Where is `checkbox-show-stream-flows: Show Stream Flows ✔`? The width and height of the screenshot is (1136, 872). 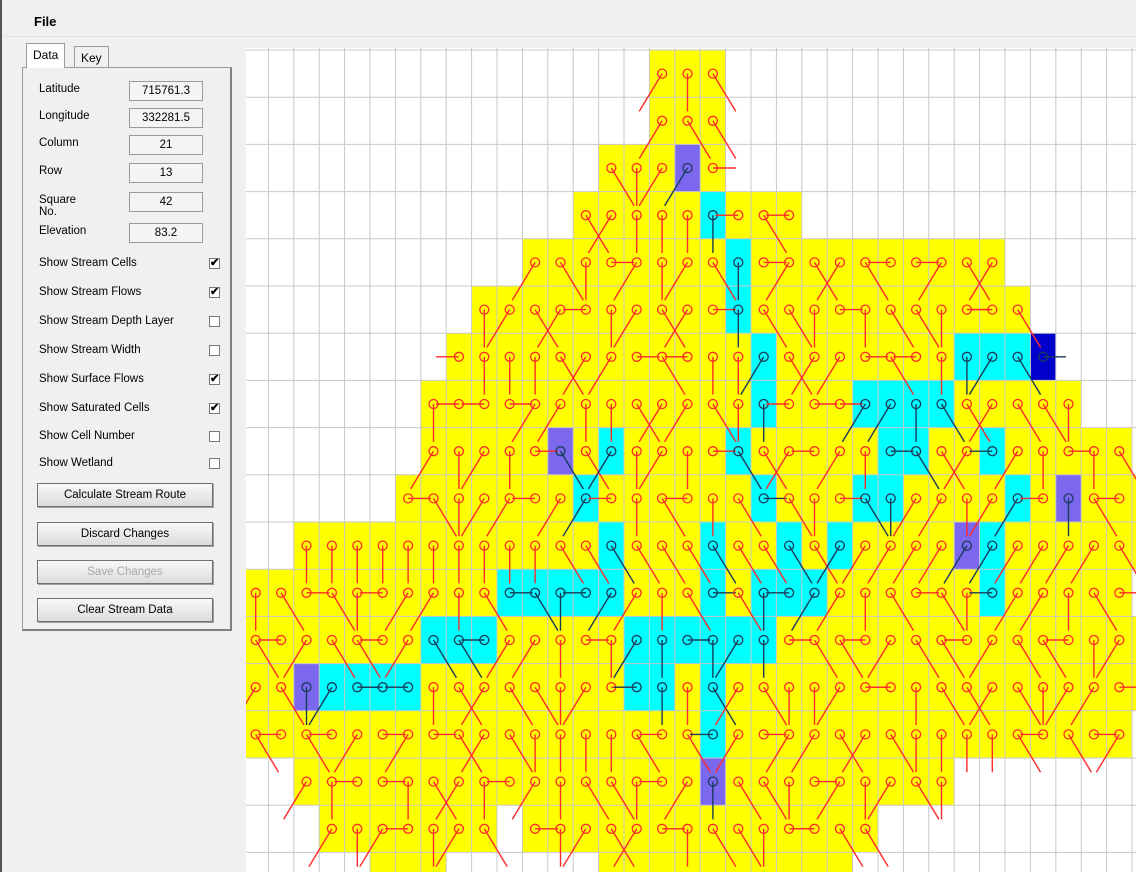 checkbox-show-stream-flows: Show Stream Flows ✔ is located at coordinates (132, 294).